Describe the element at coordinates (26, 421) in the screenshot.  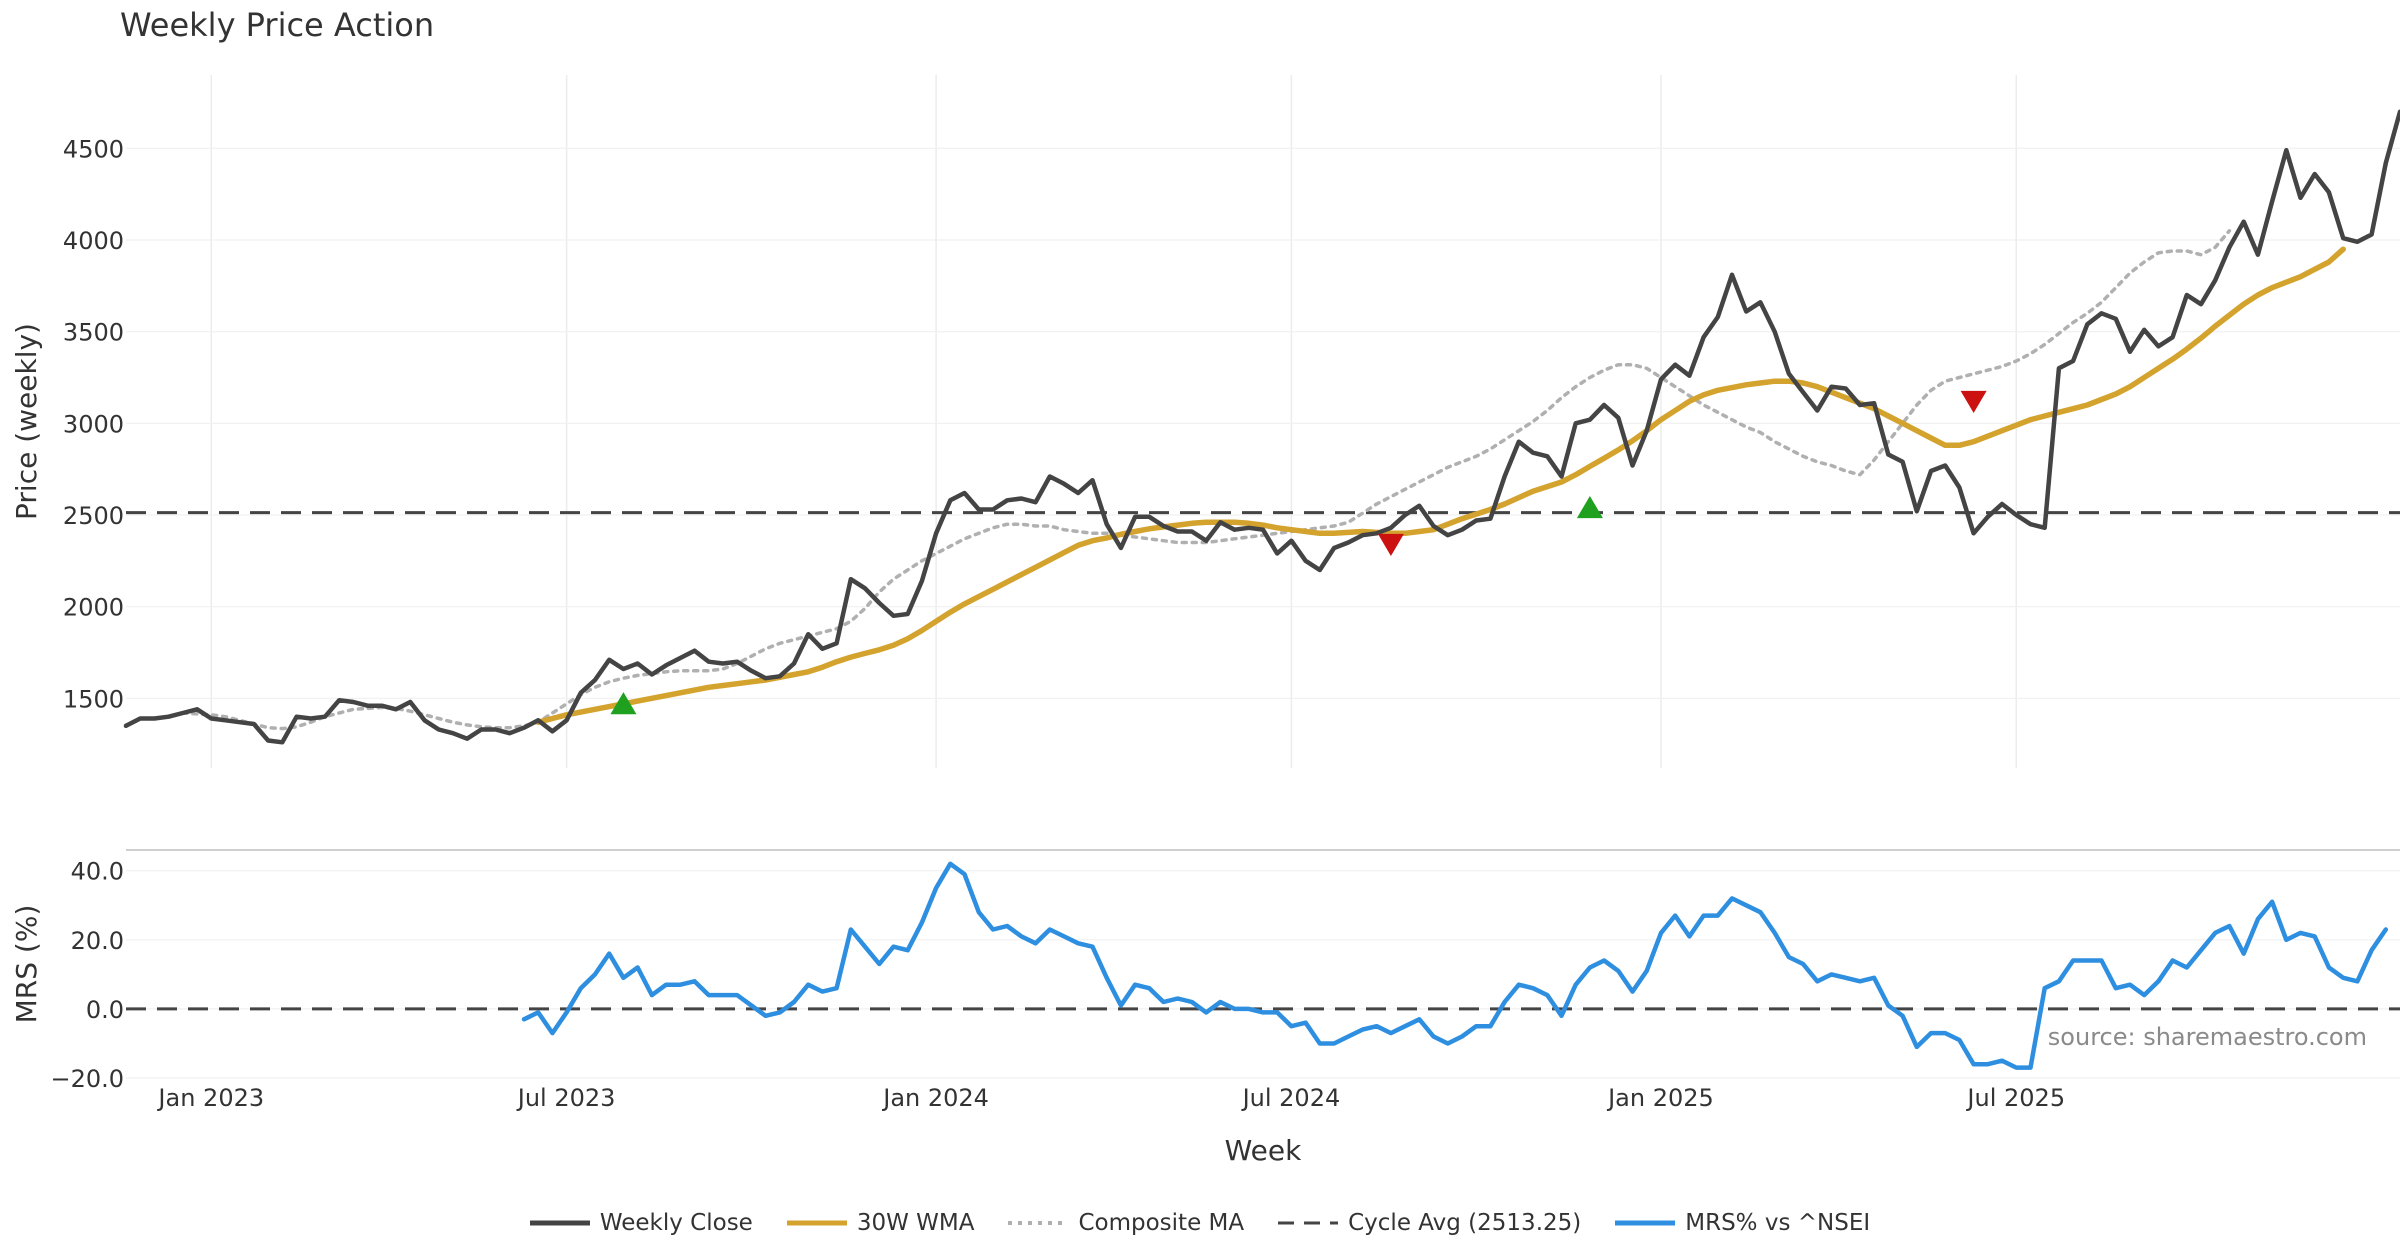
I see `top-y-axis-label: Price (weekly)` at that location.